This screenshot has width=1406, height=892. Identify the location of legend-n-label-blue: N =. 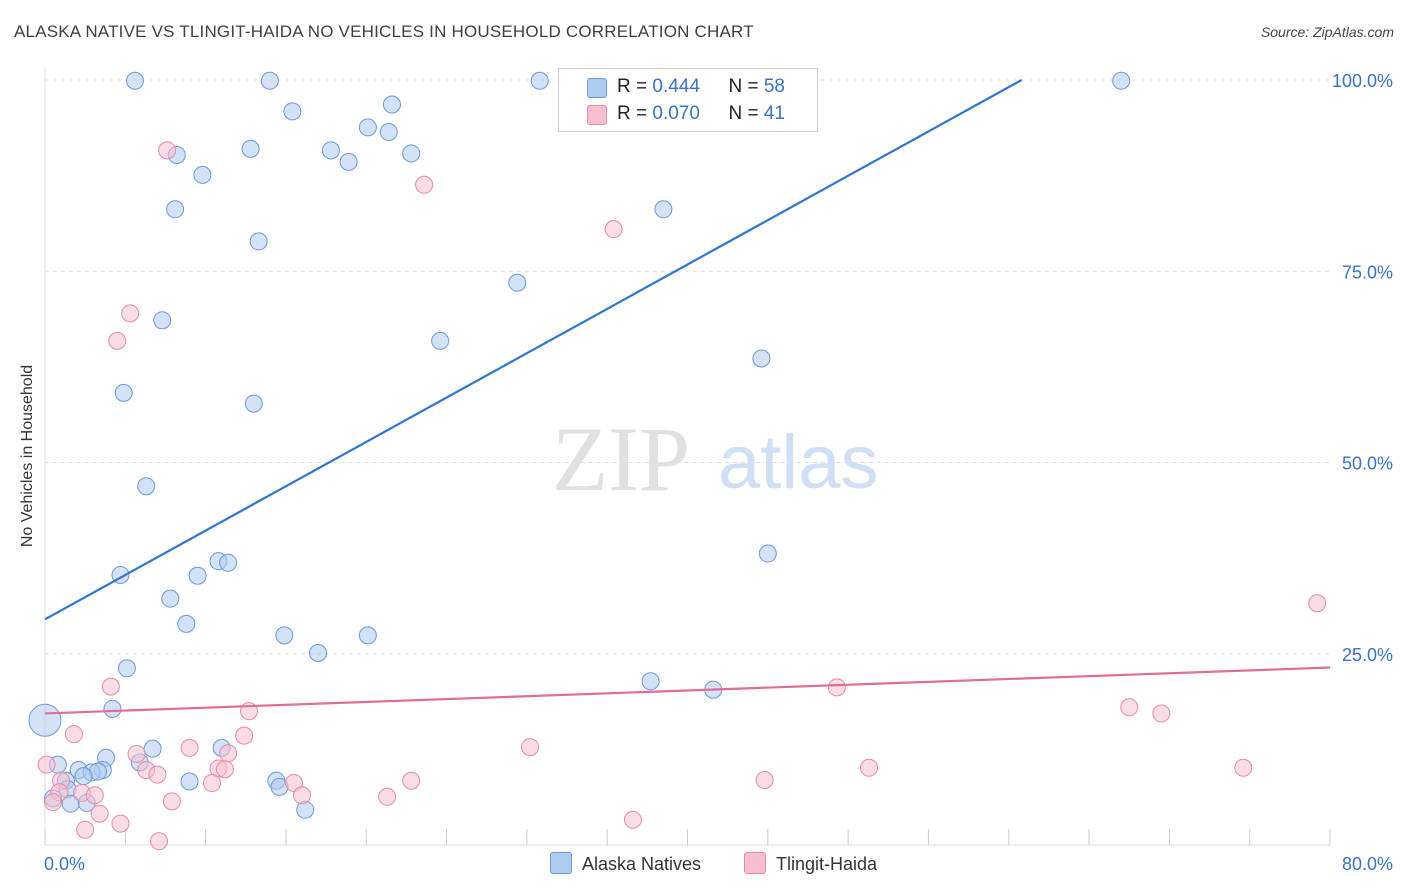
(746, 86).